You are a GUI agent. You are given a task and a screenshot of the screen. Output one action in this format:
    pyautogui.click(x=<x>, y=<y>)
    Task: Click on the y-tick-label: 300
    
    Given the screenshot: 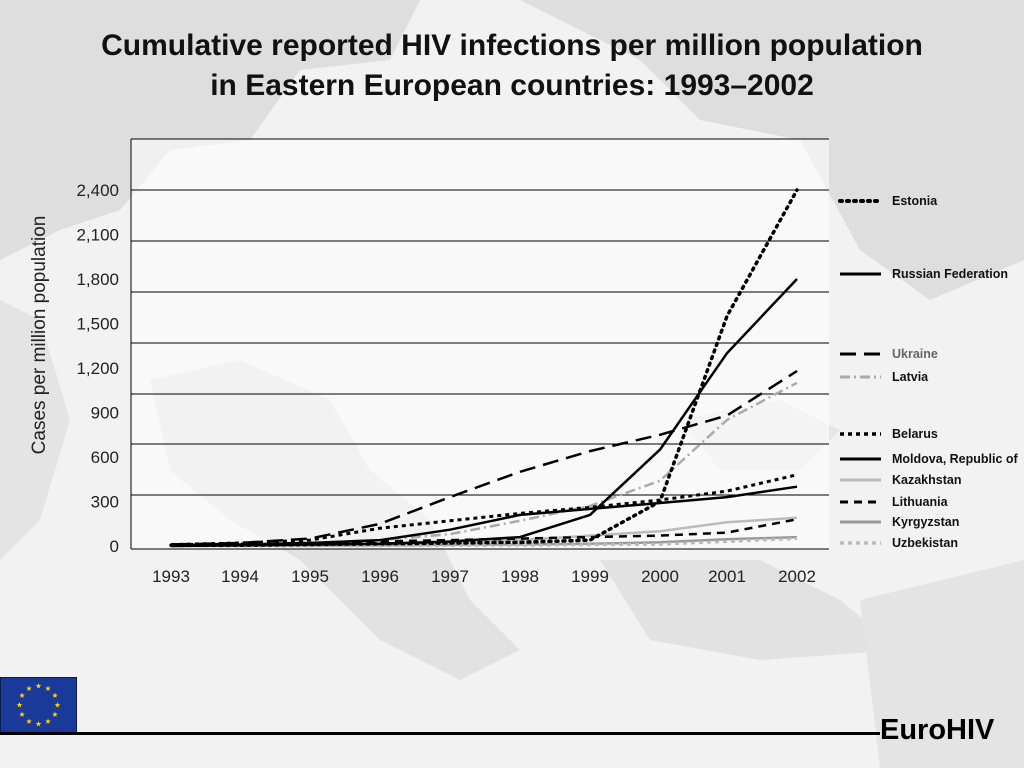 What is the action you would take?
    pyautogui.click(x=105, y=502)
    